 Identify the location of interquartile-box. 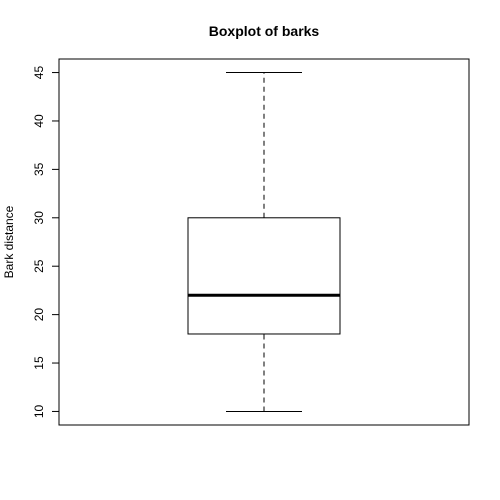
(264, 276).